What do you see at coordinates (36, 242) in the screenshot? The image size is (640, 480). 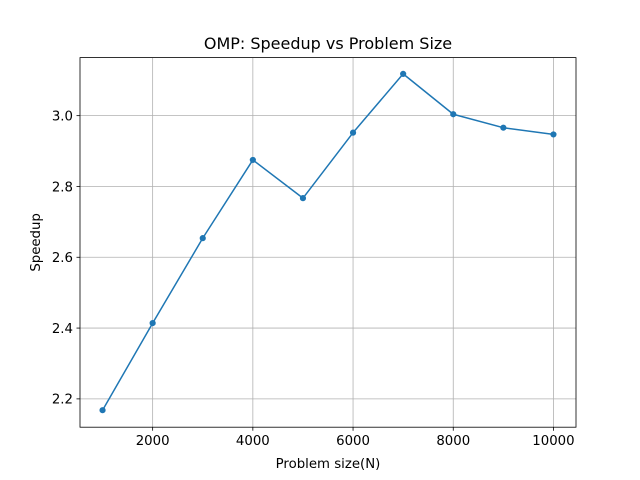 I see `y-axis-label: Speedup` at bounding box center [36, 242].